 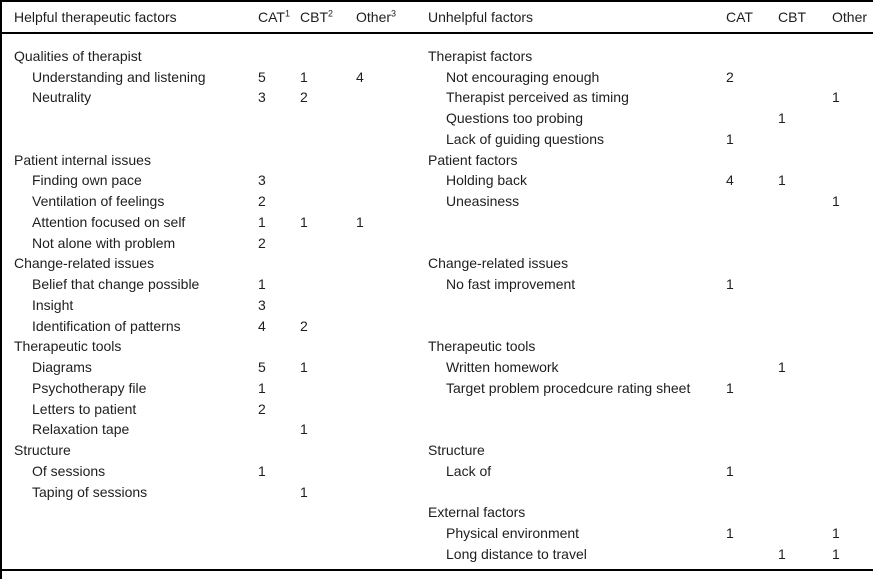 I want to click on section-header-row: Qualities of therapist, so click(x=212, y=56).